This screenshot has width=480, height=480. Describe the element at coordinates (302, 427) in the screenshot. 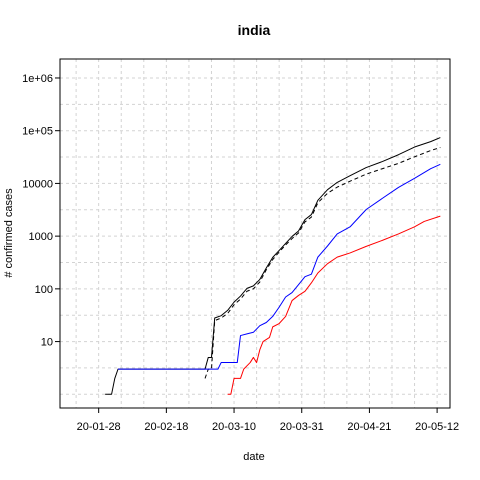

I see `x-tick-label: 20-03-31` at that location.